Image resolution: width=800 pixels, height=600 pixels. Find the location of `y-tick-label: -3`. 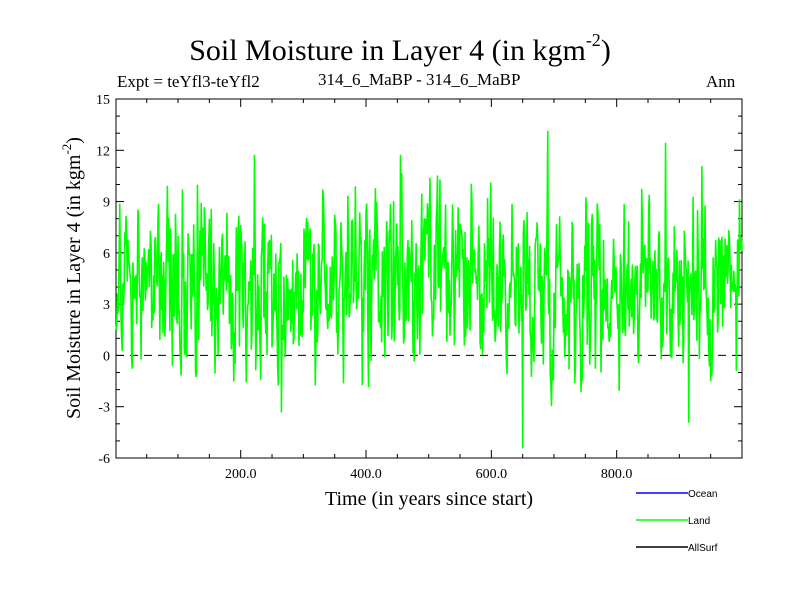

y-tick-label: -3 is located at coordinates (104, 408).